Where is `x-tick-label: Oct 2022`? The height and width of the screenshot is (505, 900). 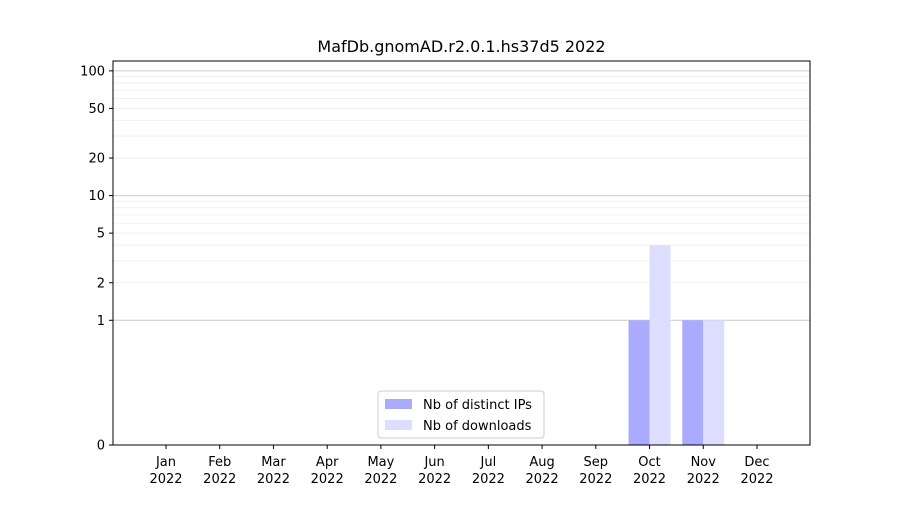
x-tick-label: Oct 2022 is located at coordinates (649, 471).